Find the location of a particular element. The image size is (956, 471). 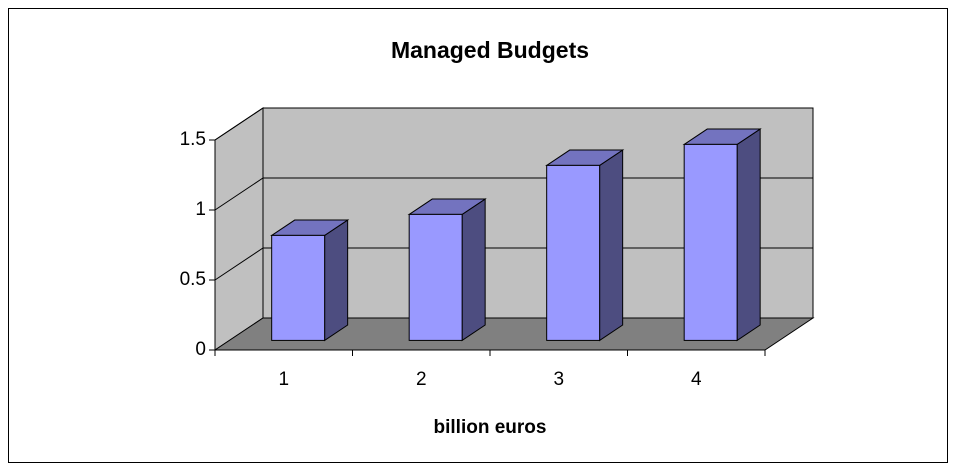

x-tick-label: 2 is located at coordinates (421, 379).